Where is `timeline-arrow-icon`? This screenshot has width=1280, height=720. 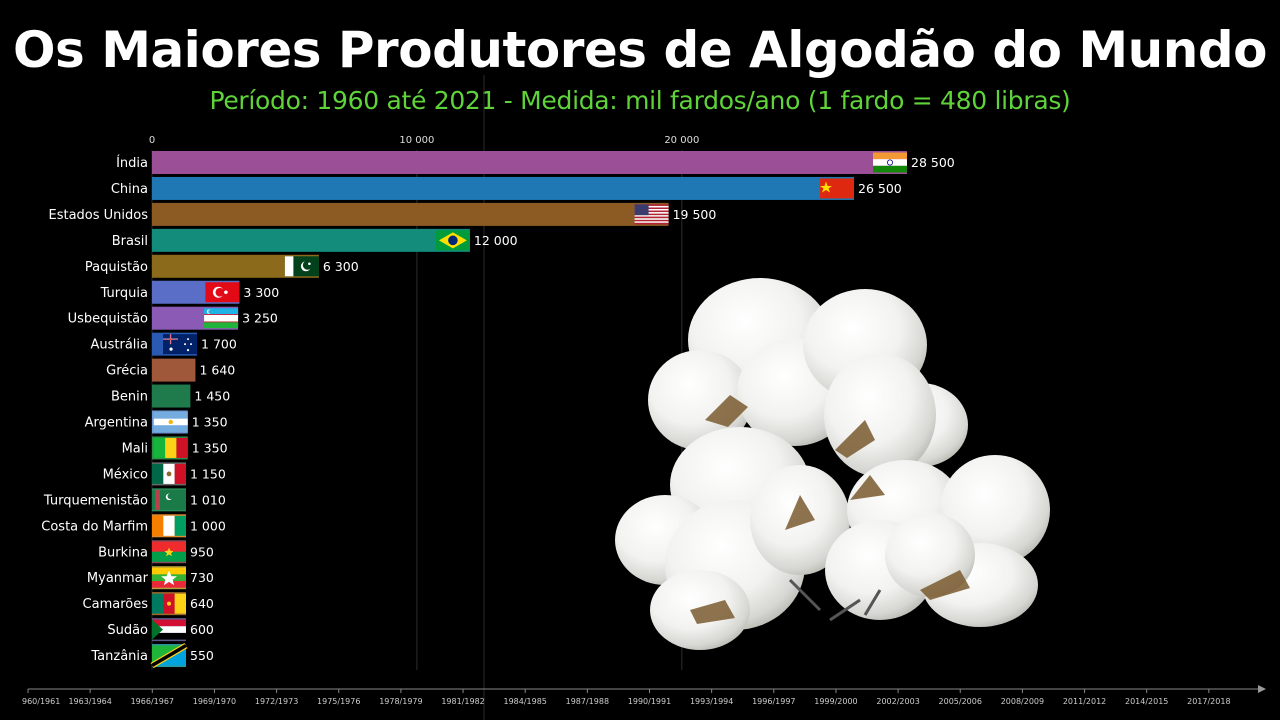
timeline-arrow-icon is located at coordinates (1262, 689).